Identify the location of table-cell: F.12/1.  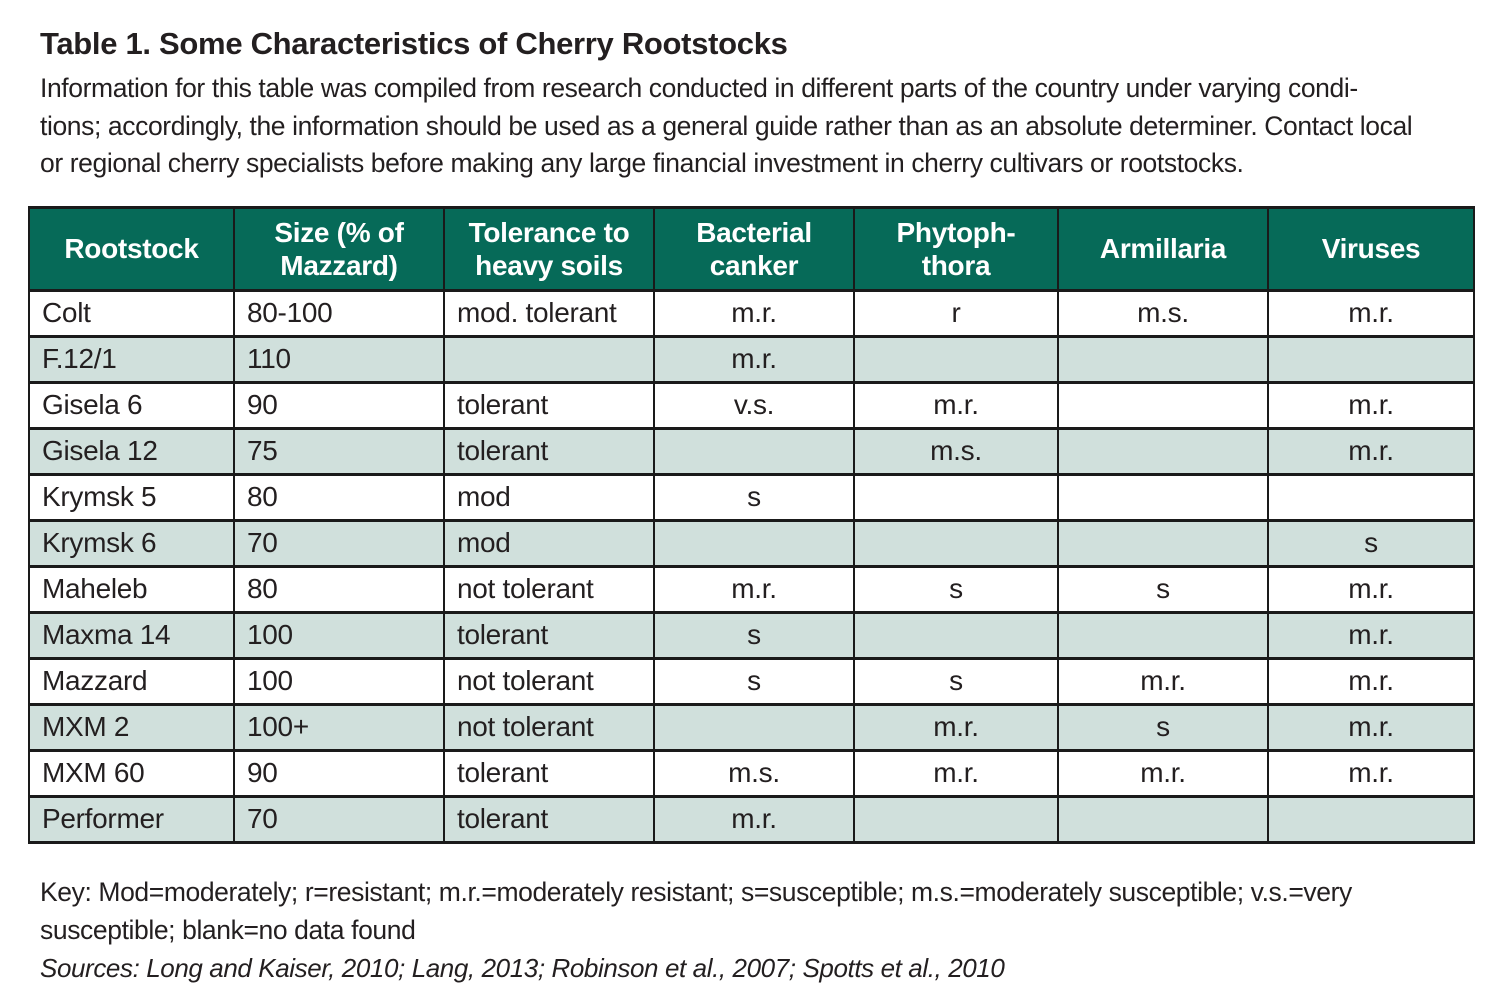
(131, 359).